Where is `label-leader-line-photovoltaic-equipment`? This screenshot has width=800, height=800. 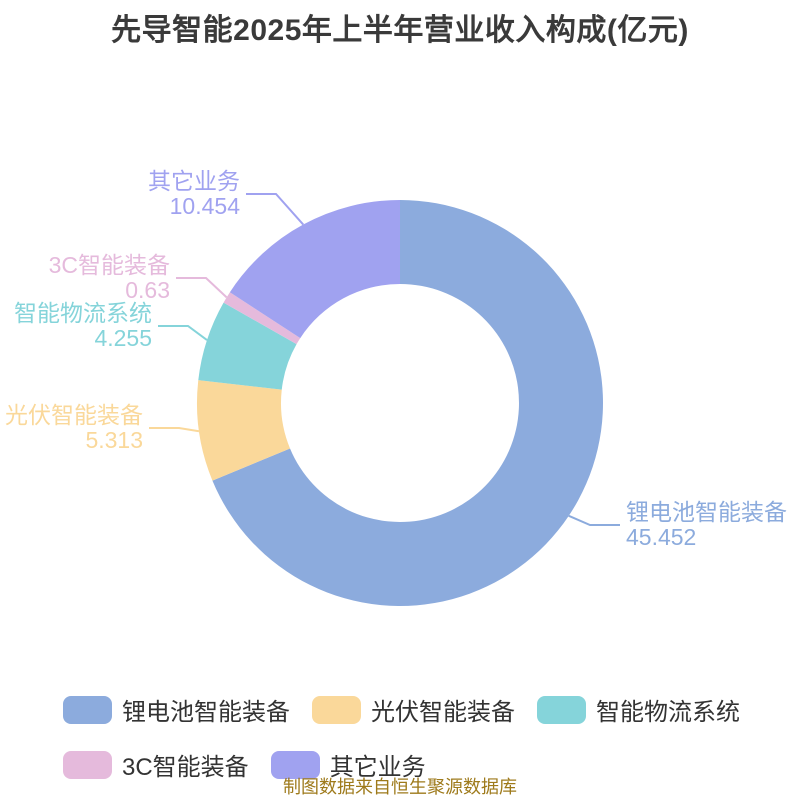
label-leader-line-photovoltaic-equipment is located at coordinates (174, 430).